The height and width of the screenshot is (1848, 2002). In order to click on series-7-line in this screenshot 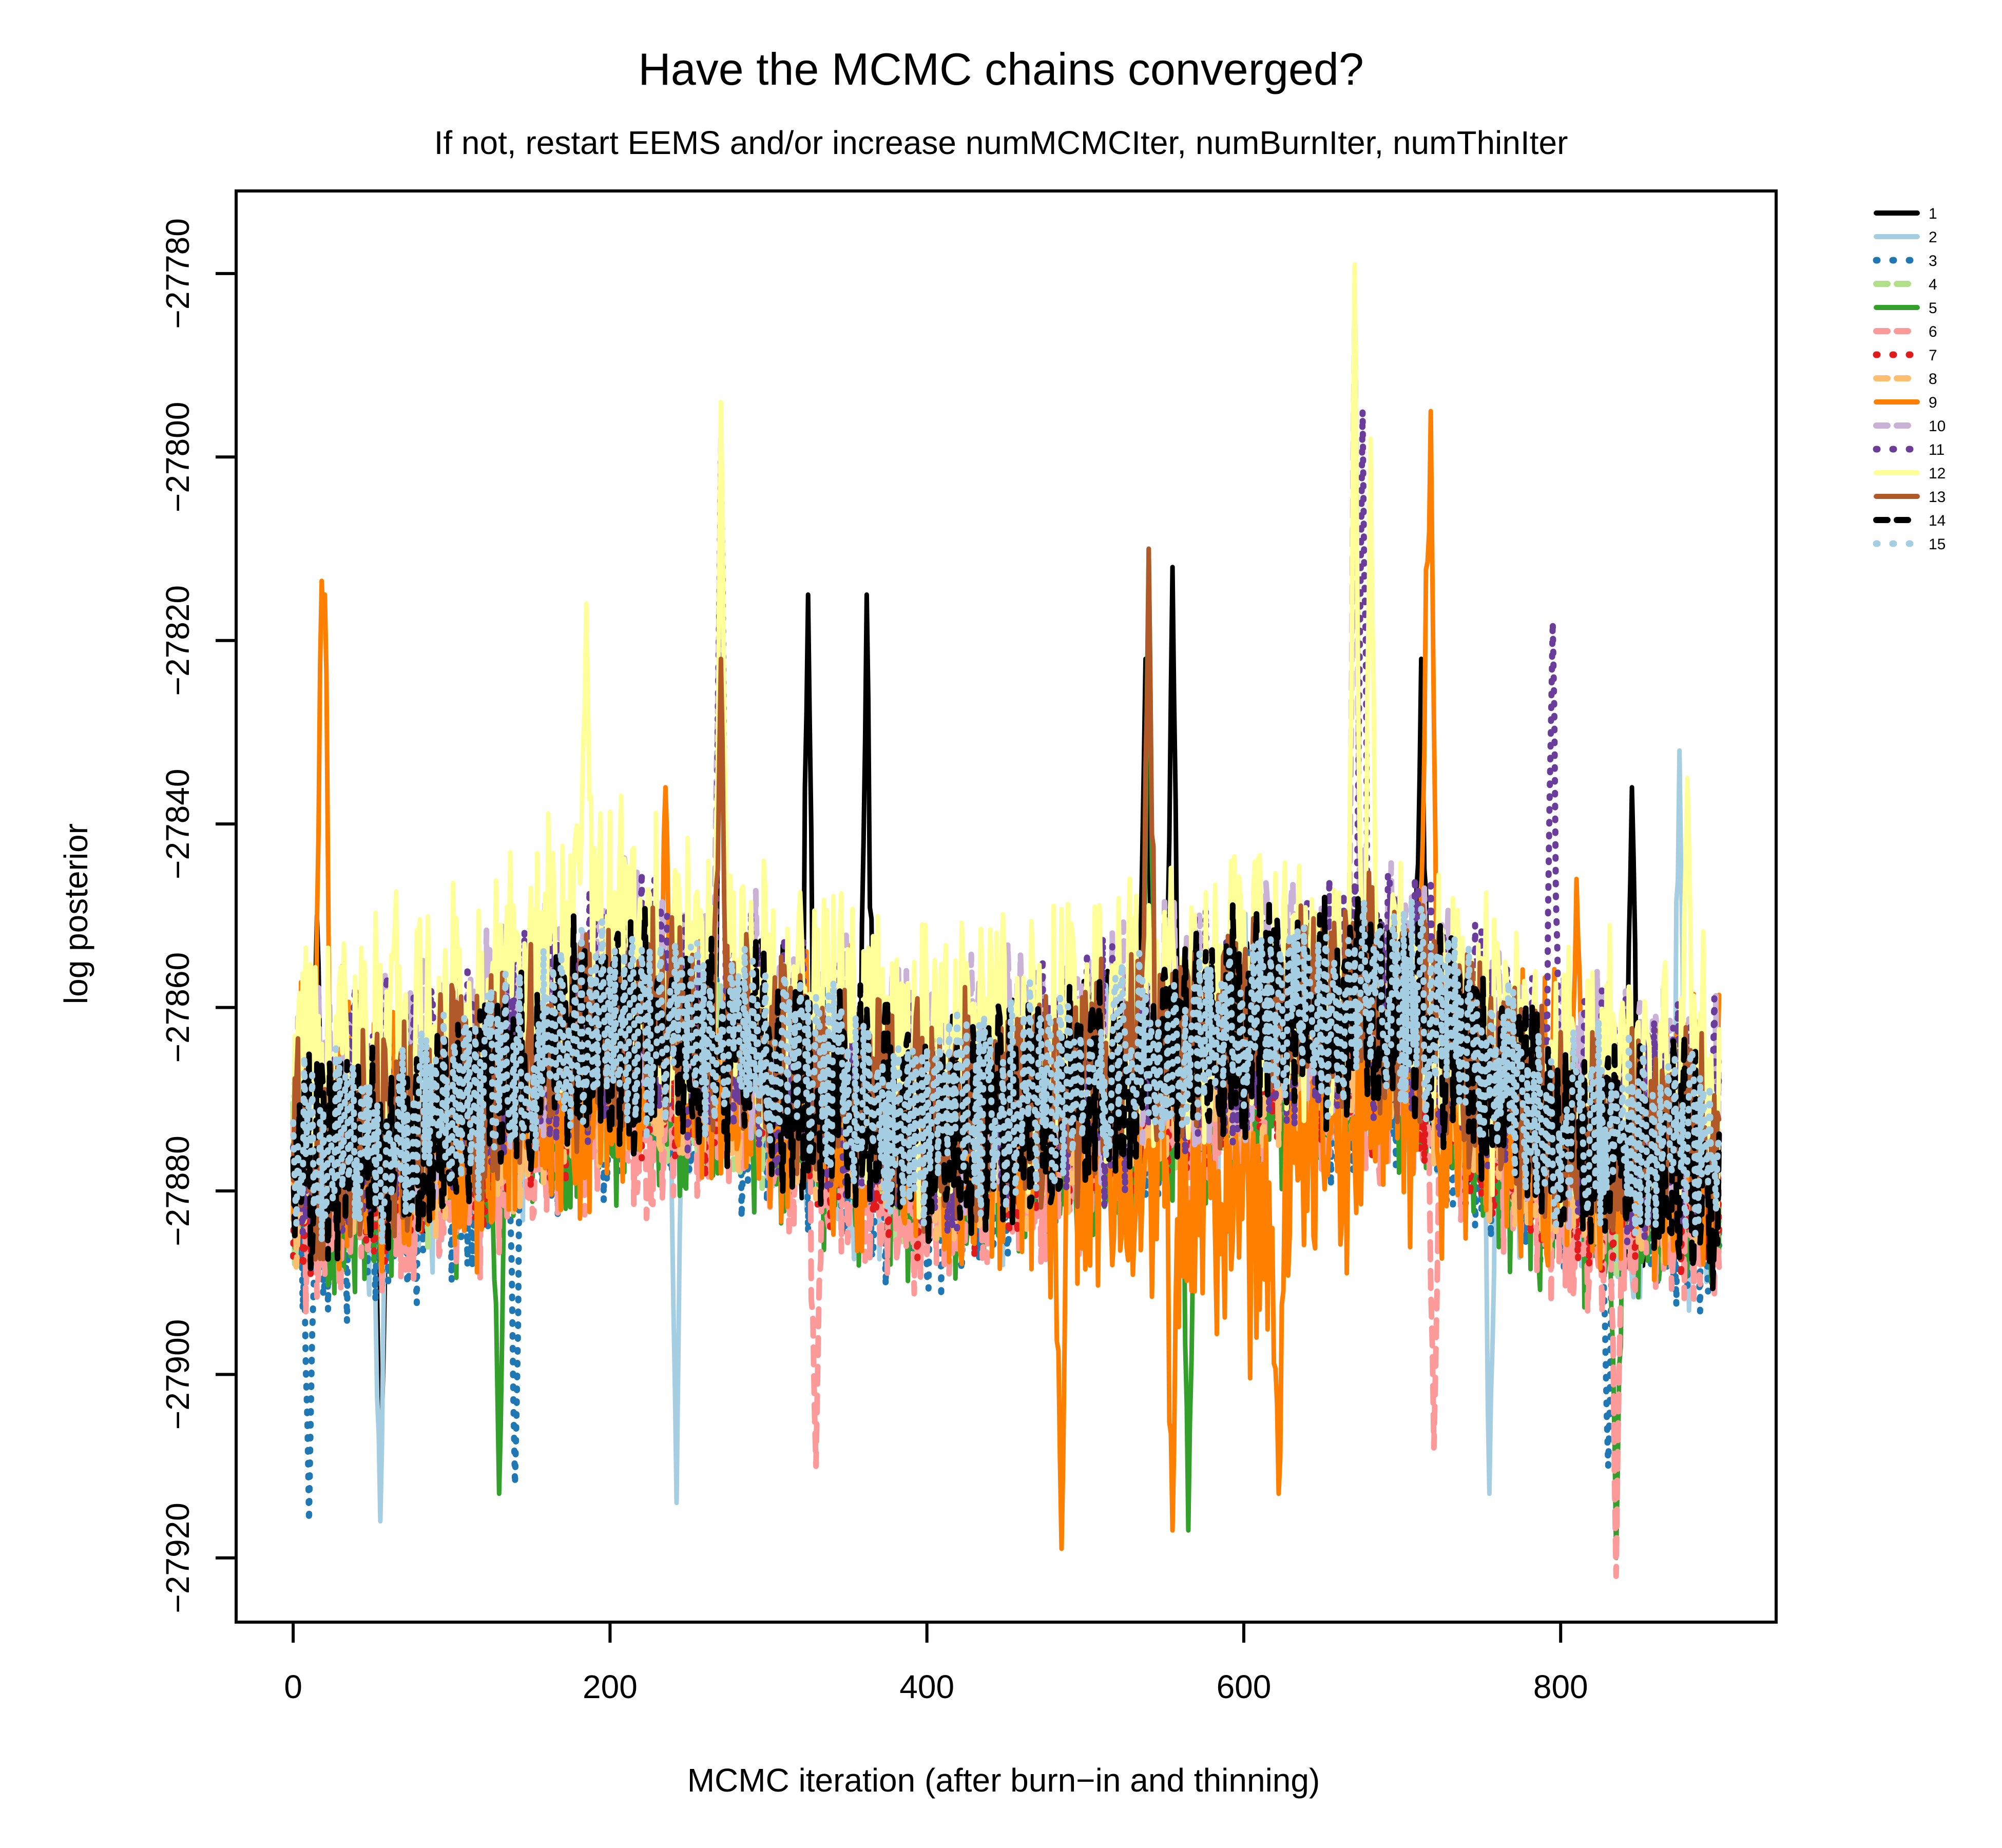, I will do `click(1006, 1109)`.